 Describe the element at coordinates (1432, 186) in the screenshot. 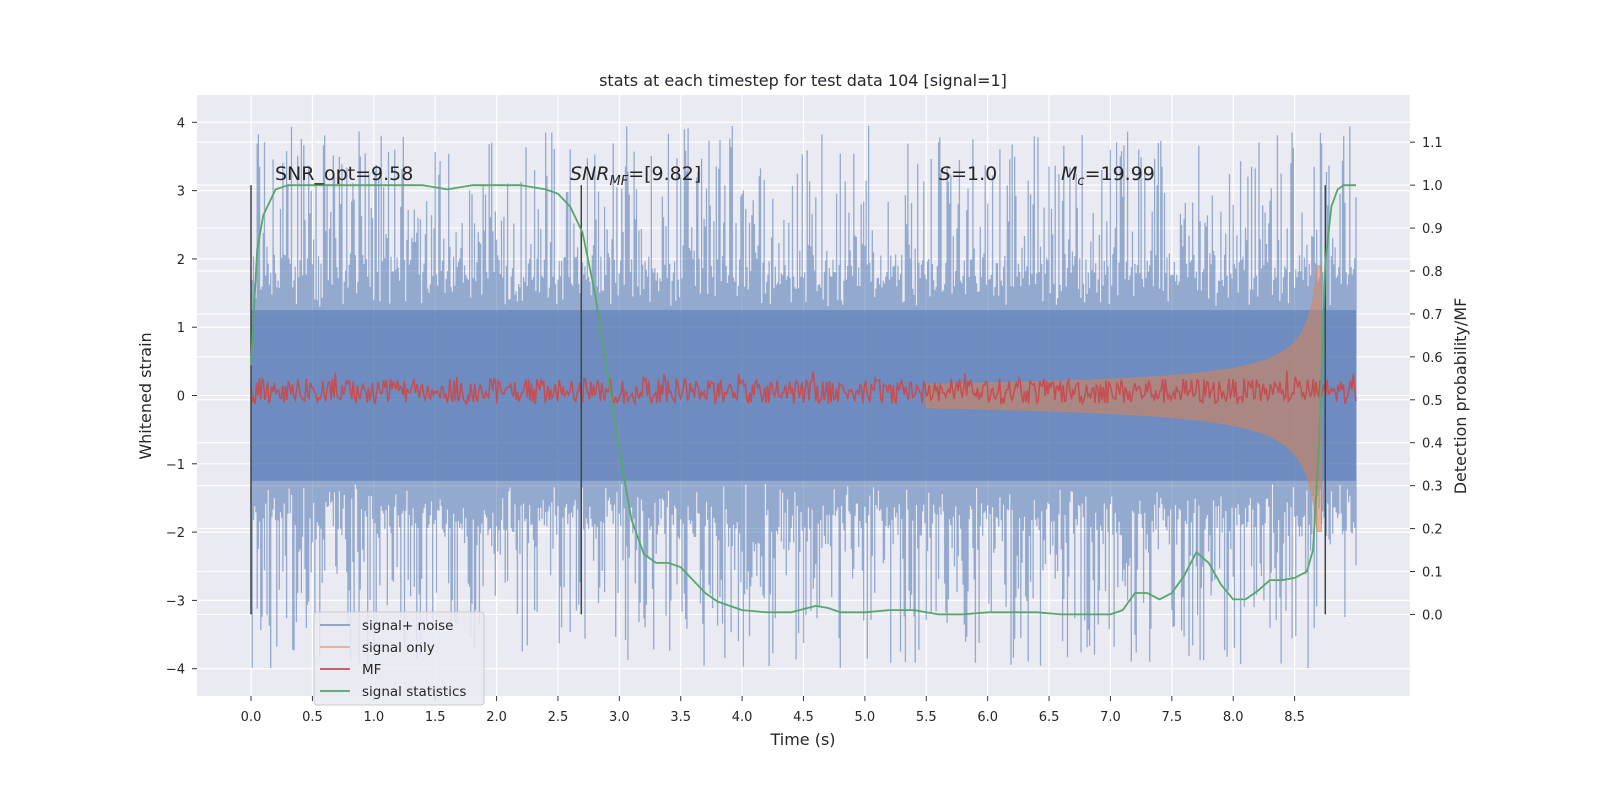

I see `y-right-tick-label: 1.0` at that location.